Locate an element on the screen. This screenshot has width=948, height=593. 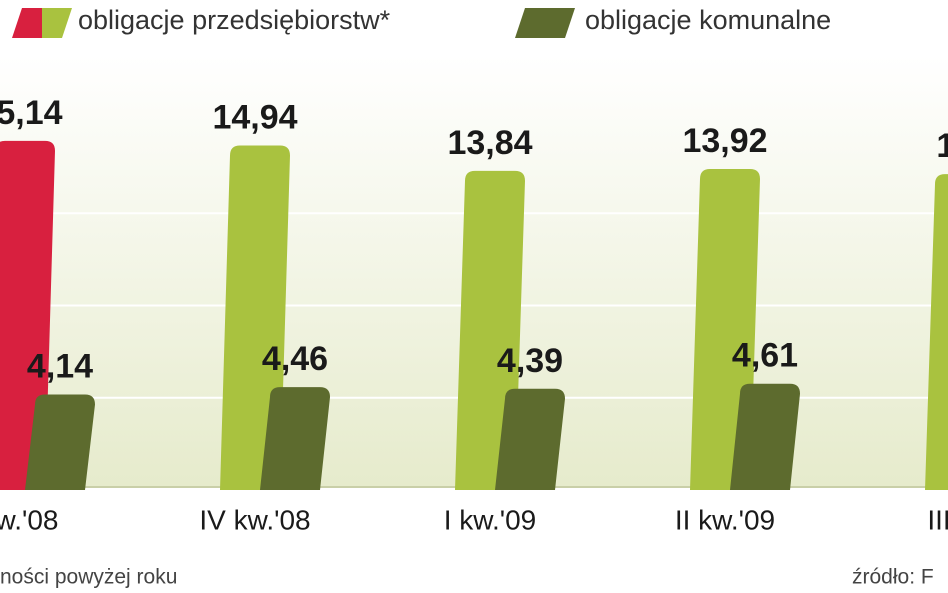
value-label: 4,14 is located at coordinates (60, 367).